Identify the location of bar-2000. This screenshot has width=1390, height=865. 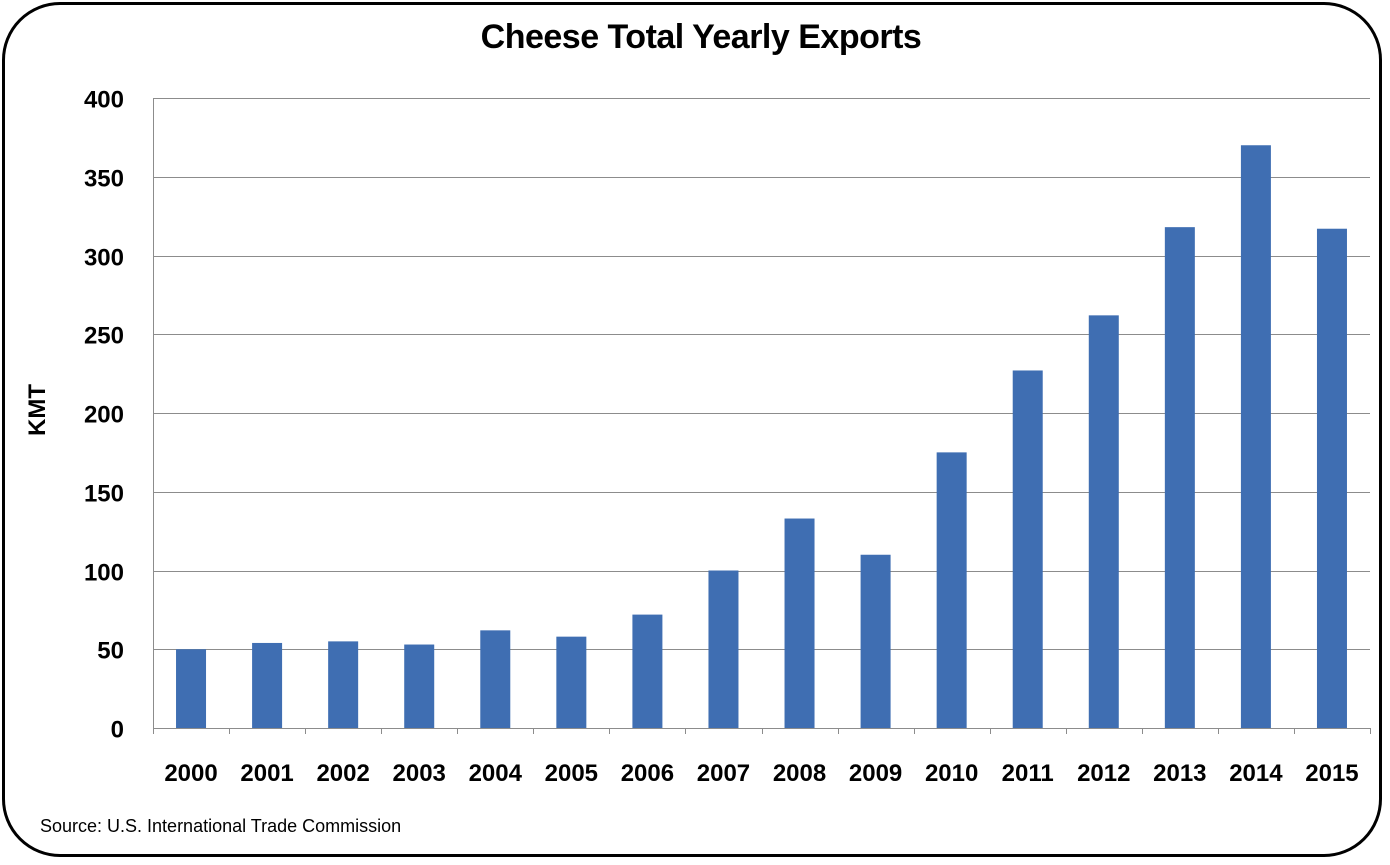
(191, 688).